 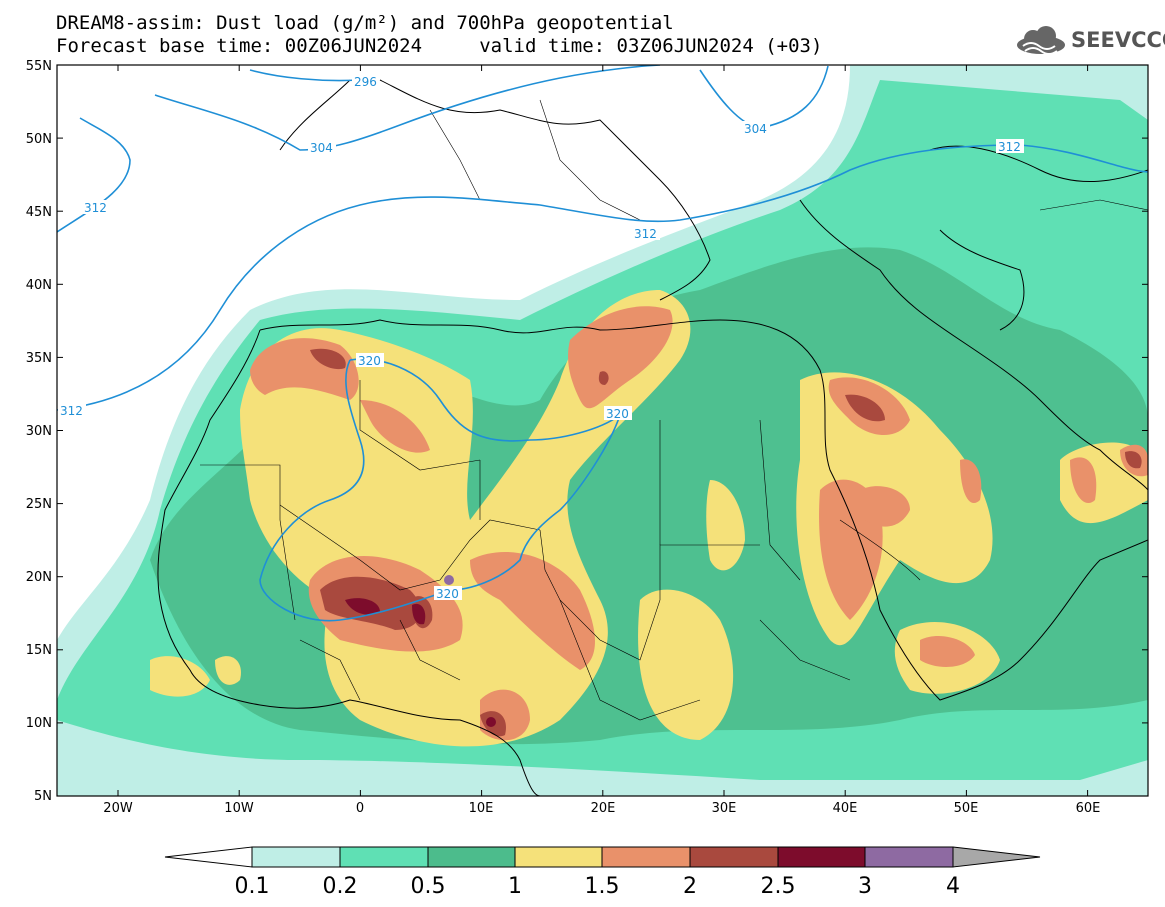 What do you see at coordinates (1088, 808) in the screenshot?
I see `lon-label: 60E` at bounding box center [1088, 808].